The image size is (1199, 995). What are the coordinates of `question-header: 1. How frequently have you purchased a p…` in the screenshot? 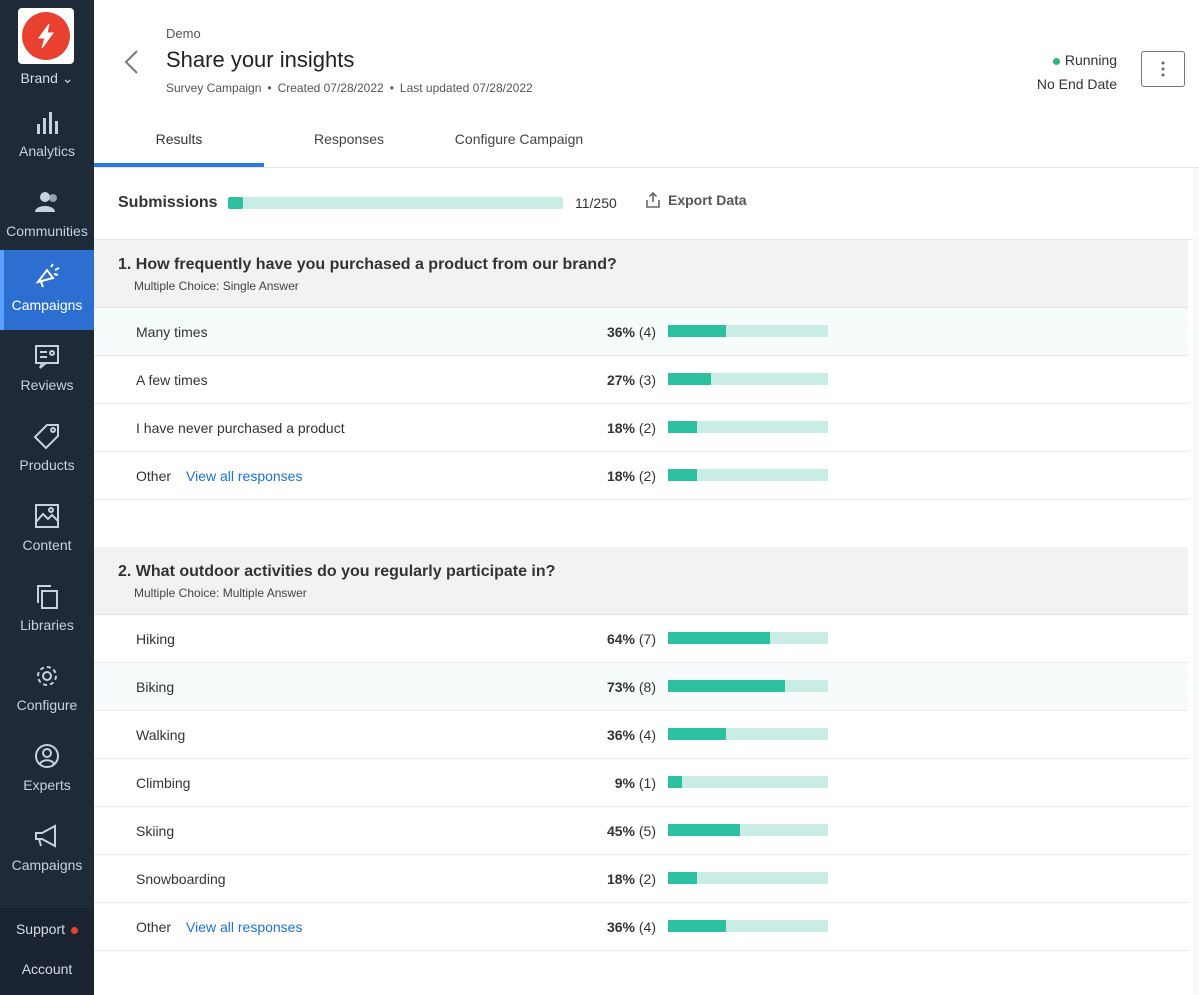 It's located at (641, 274).